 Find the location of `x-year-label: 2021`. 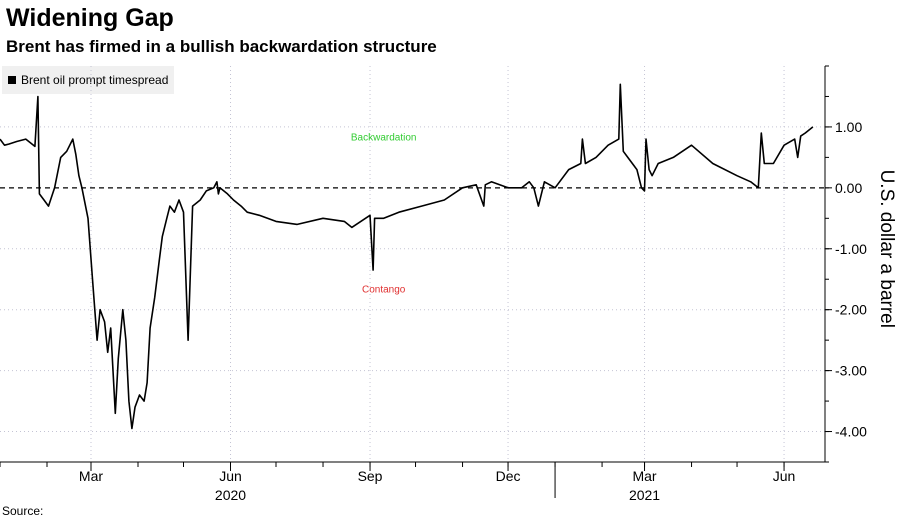

x-year-label: 2021 is located at coordinates (644, 495).